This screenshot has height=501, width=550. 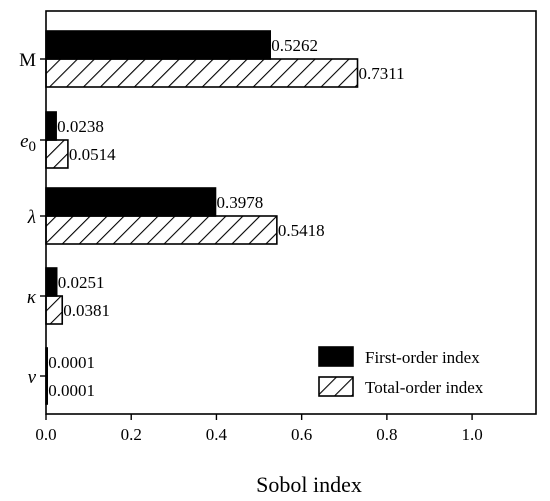 What do you see at coordinates (45, 434) in the screenshot?
I see `x-tick-label-0: 0.0` at bounding box center [45, 434].